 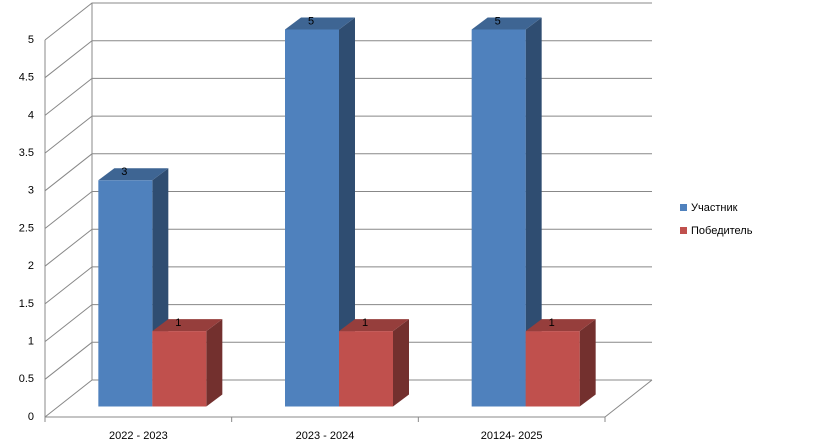 I want to click on x-tick-label: 2022 - 2023, so click(x=138, y=436).